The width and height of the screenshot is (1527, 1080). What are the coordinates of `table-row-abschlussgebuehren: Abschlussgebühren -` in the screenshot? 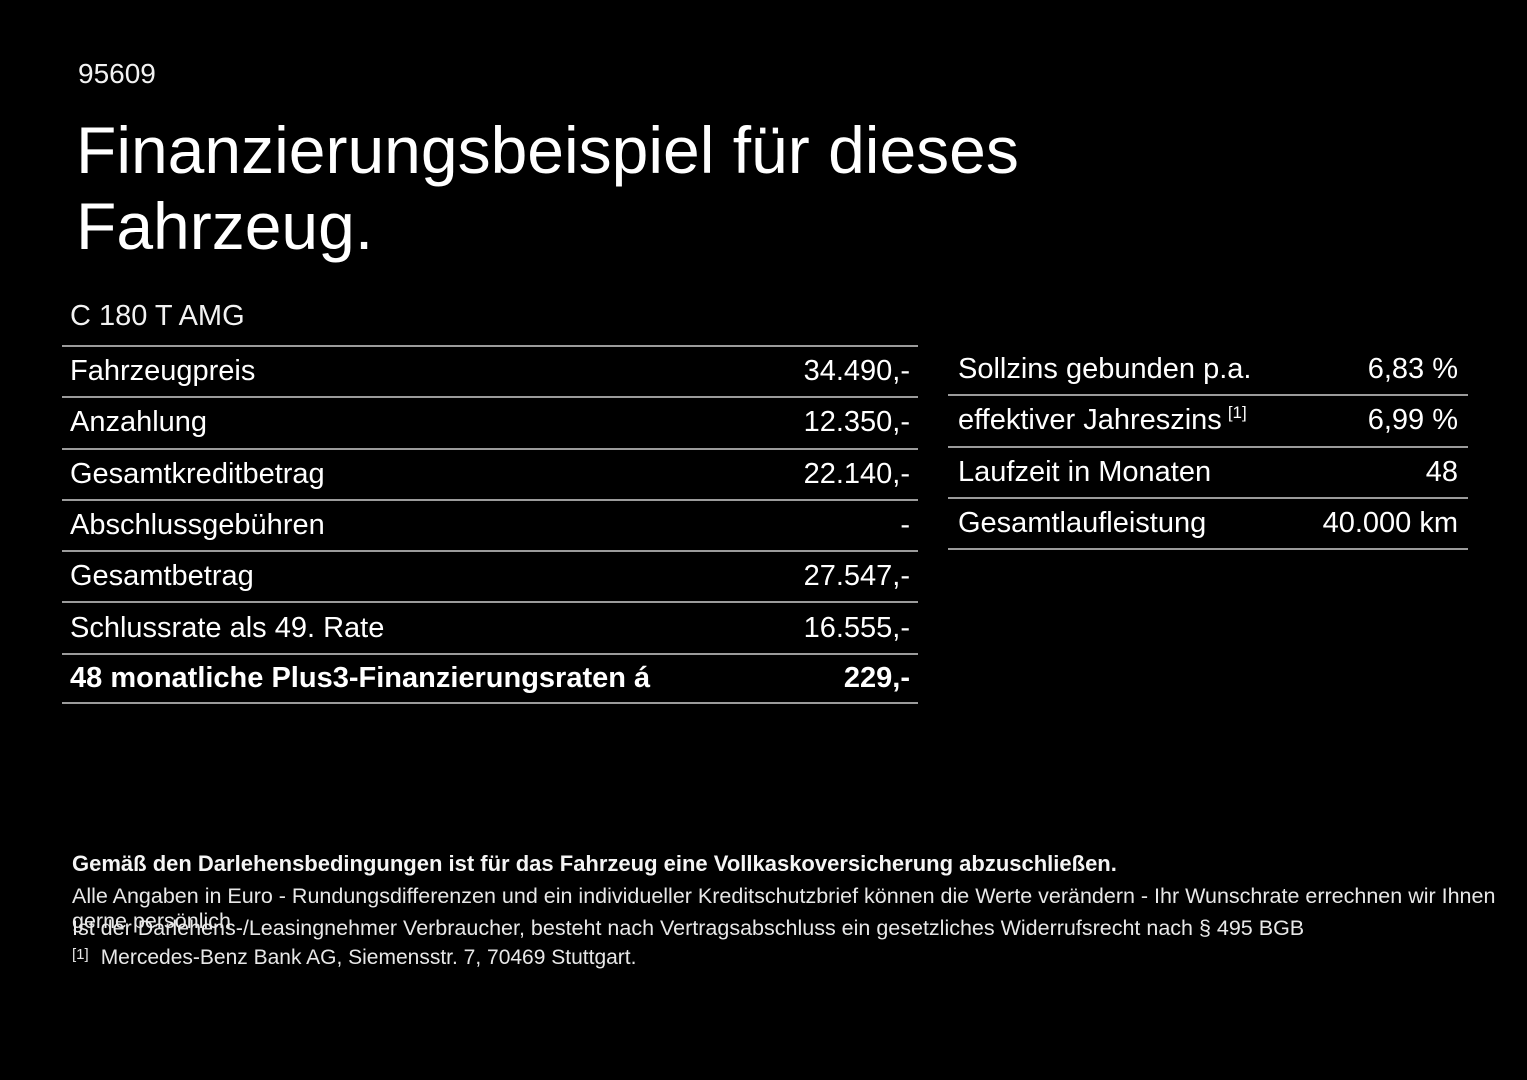 It's located at (490, 524).